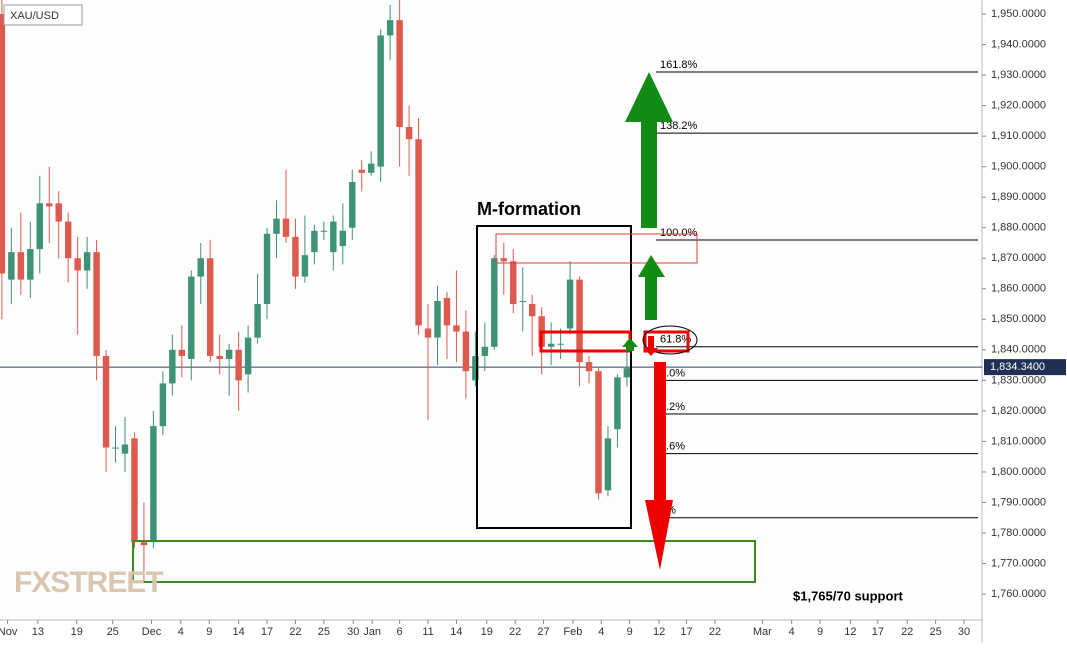  What do you see at coordinates (1018, 258) in the screenshot?
I see `y-tick-label: 1,870.0000` at bounding box center [1018, 258].